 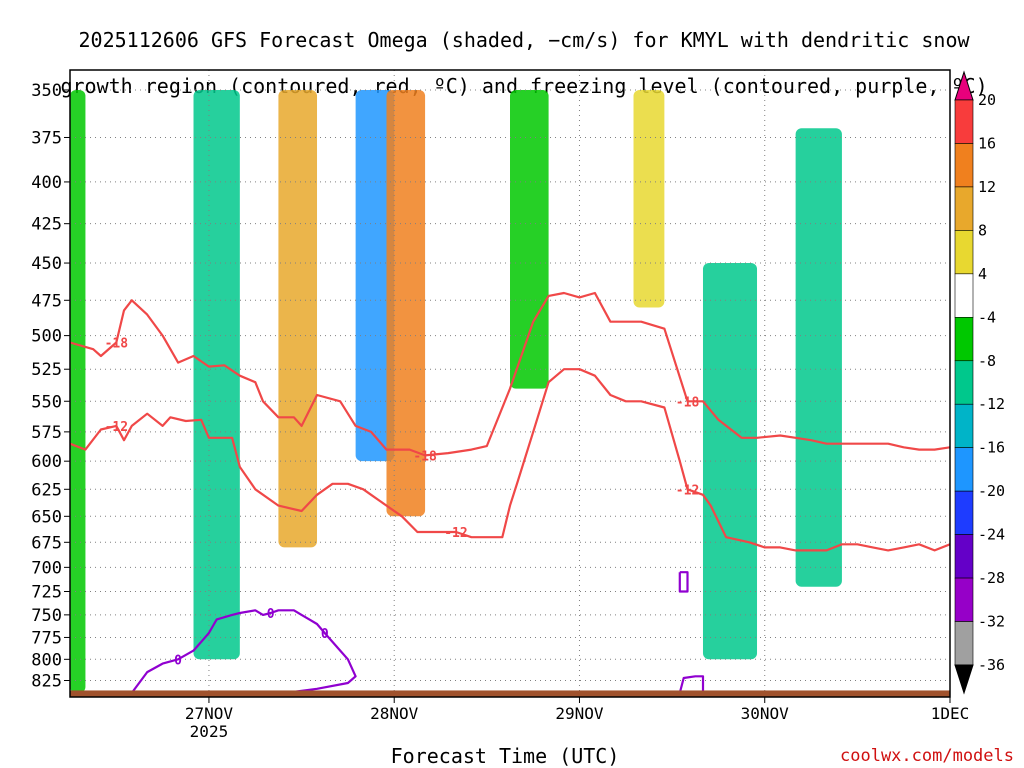 I want to click on colorbar-label-13: -36, so click(x=991, y=665).